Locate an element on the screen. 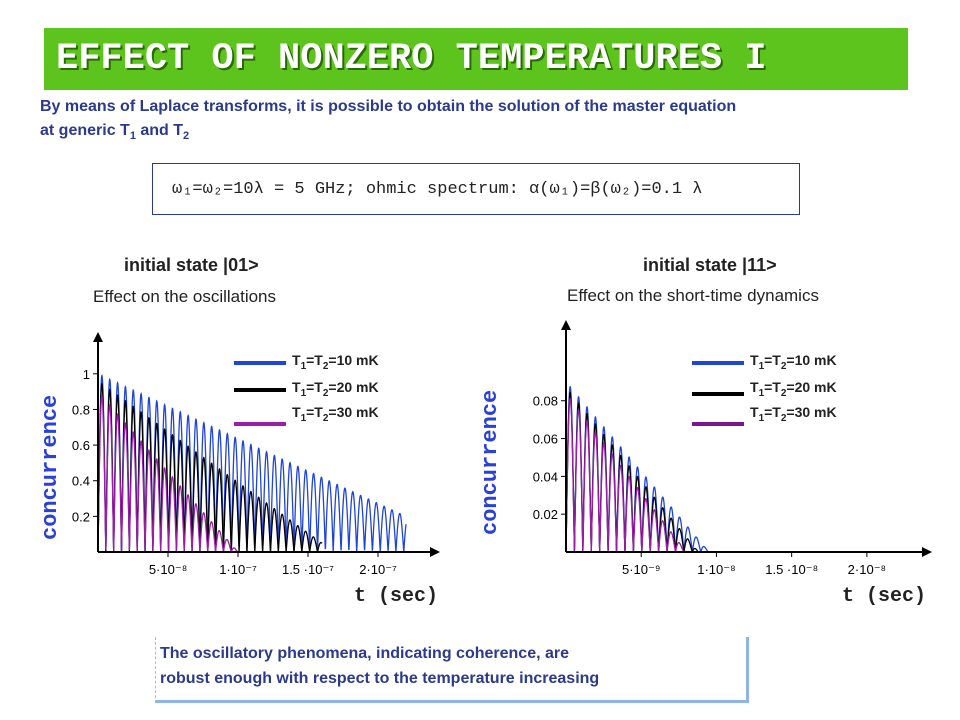  y-tick-label: 0.04 is located at coordinates (545, 476).